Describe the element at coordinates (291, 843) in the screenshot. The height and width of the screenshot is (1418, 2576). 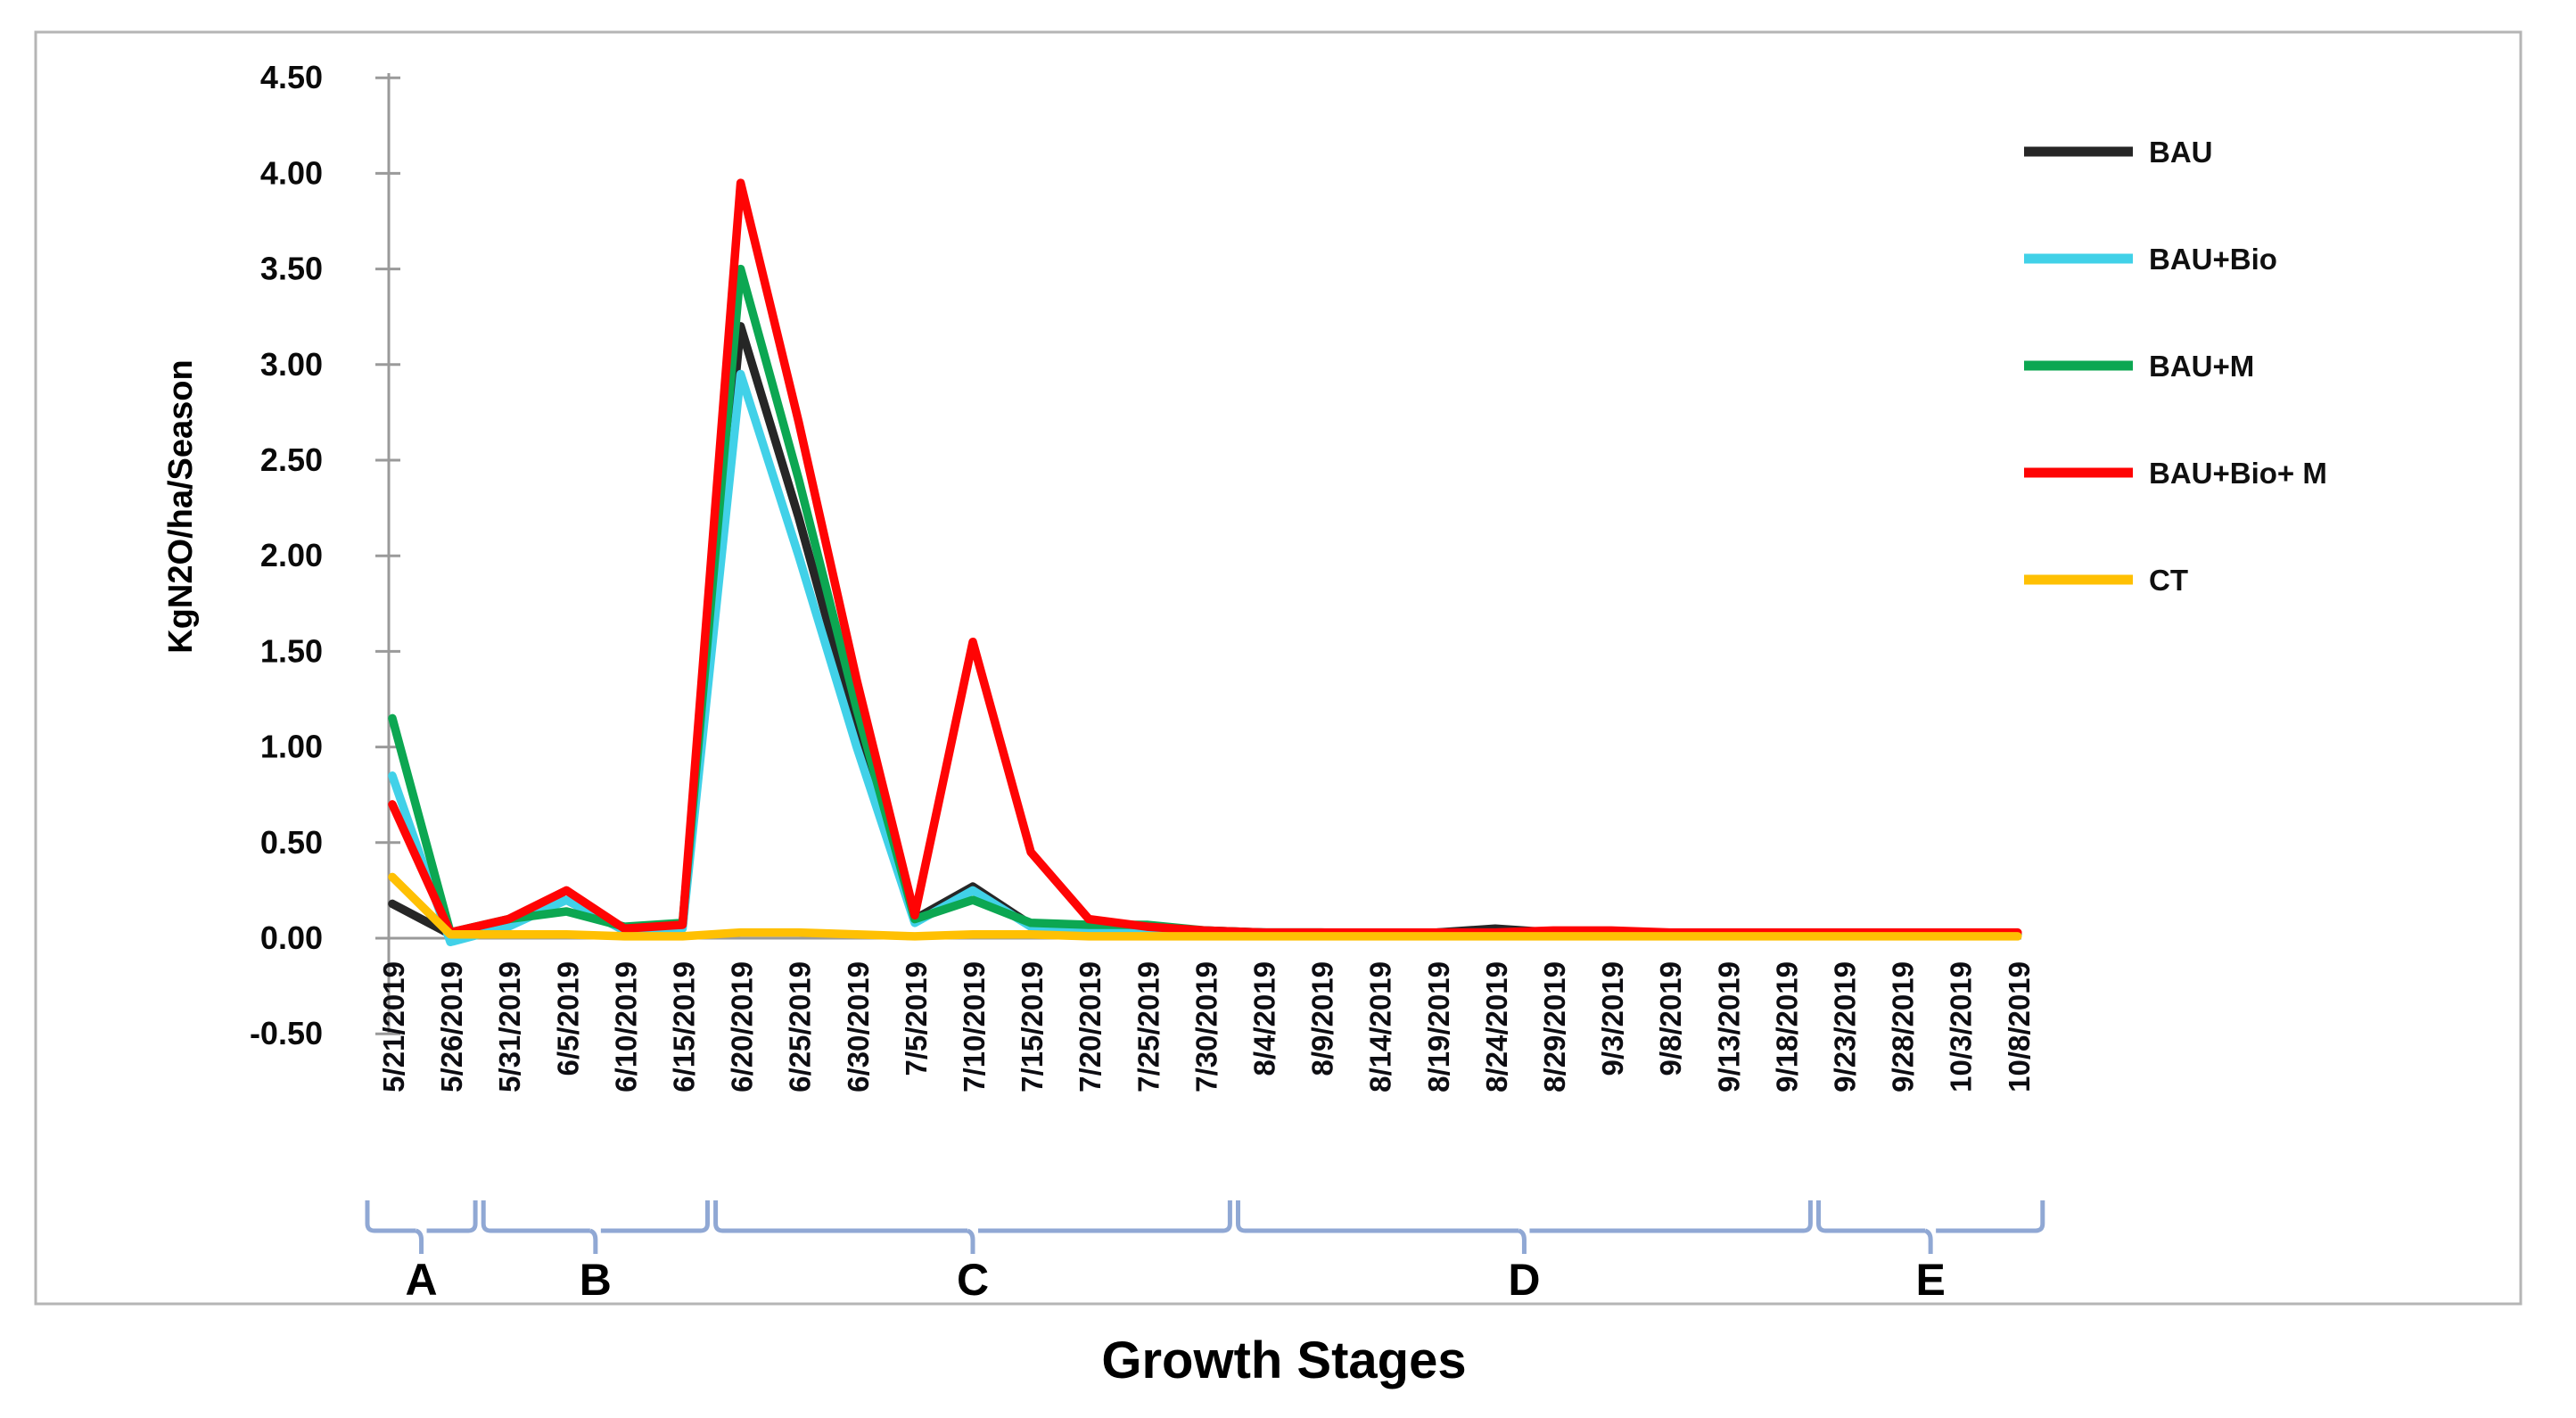
I see `y-axis-tick-label: 0.50` at that location.